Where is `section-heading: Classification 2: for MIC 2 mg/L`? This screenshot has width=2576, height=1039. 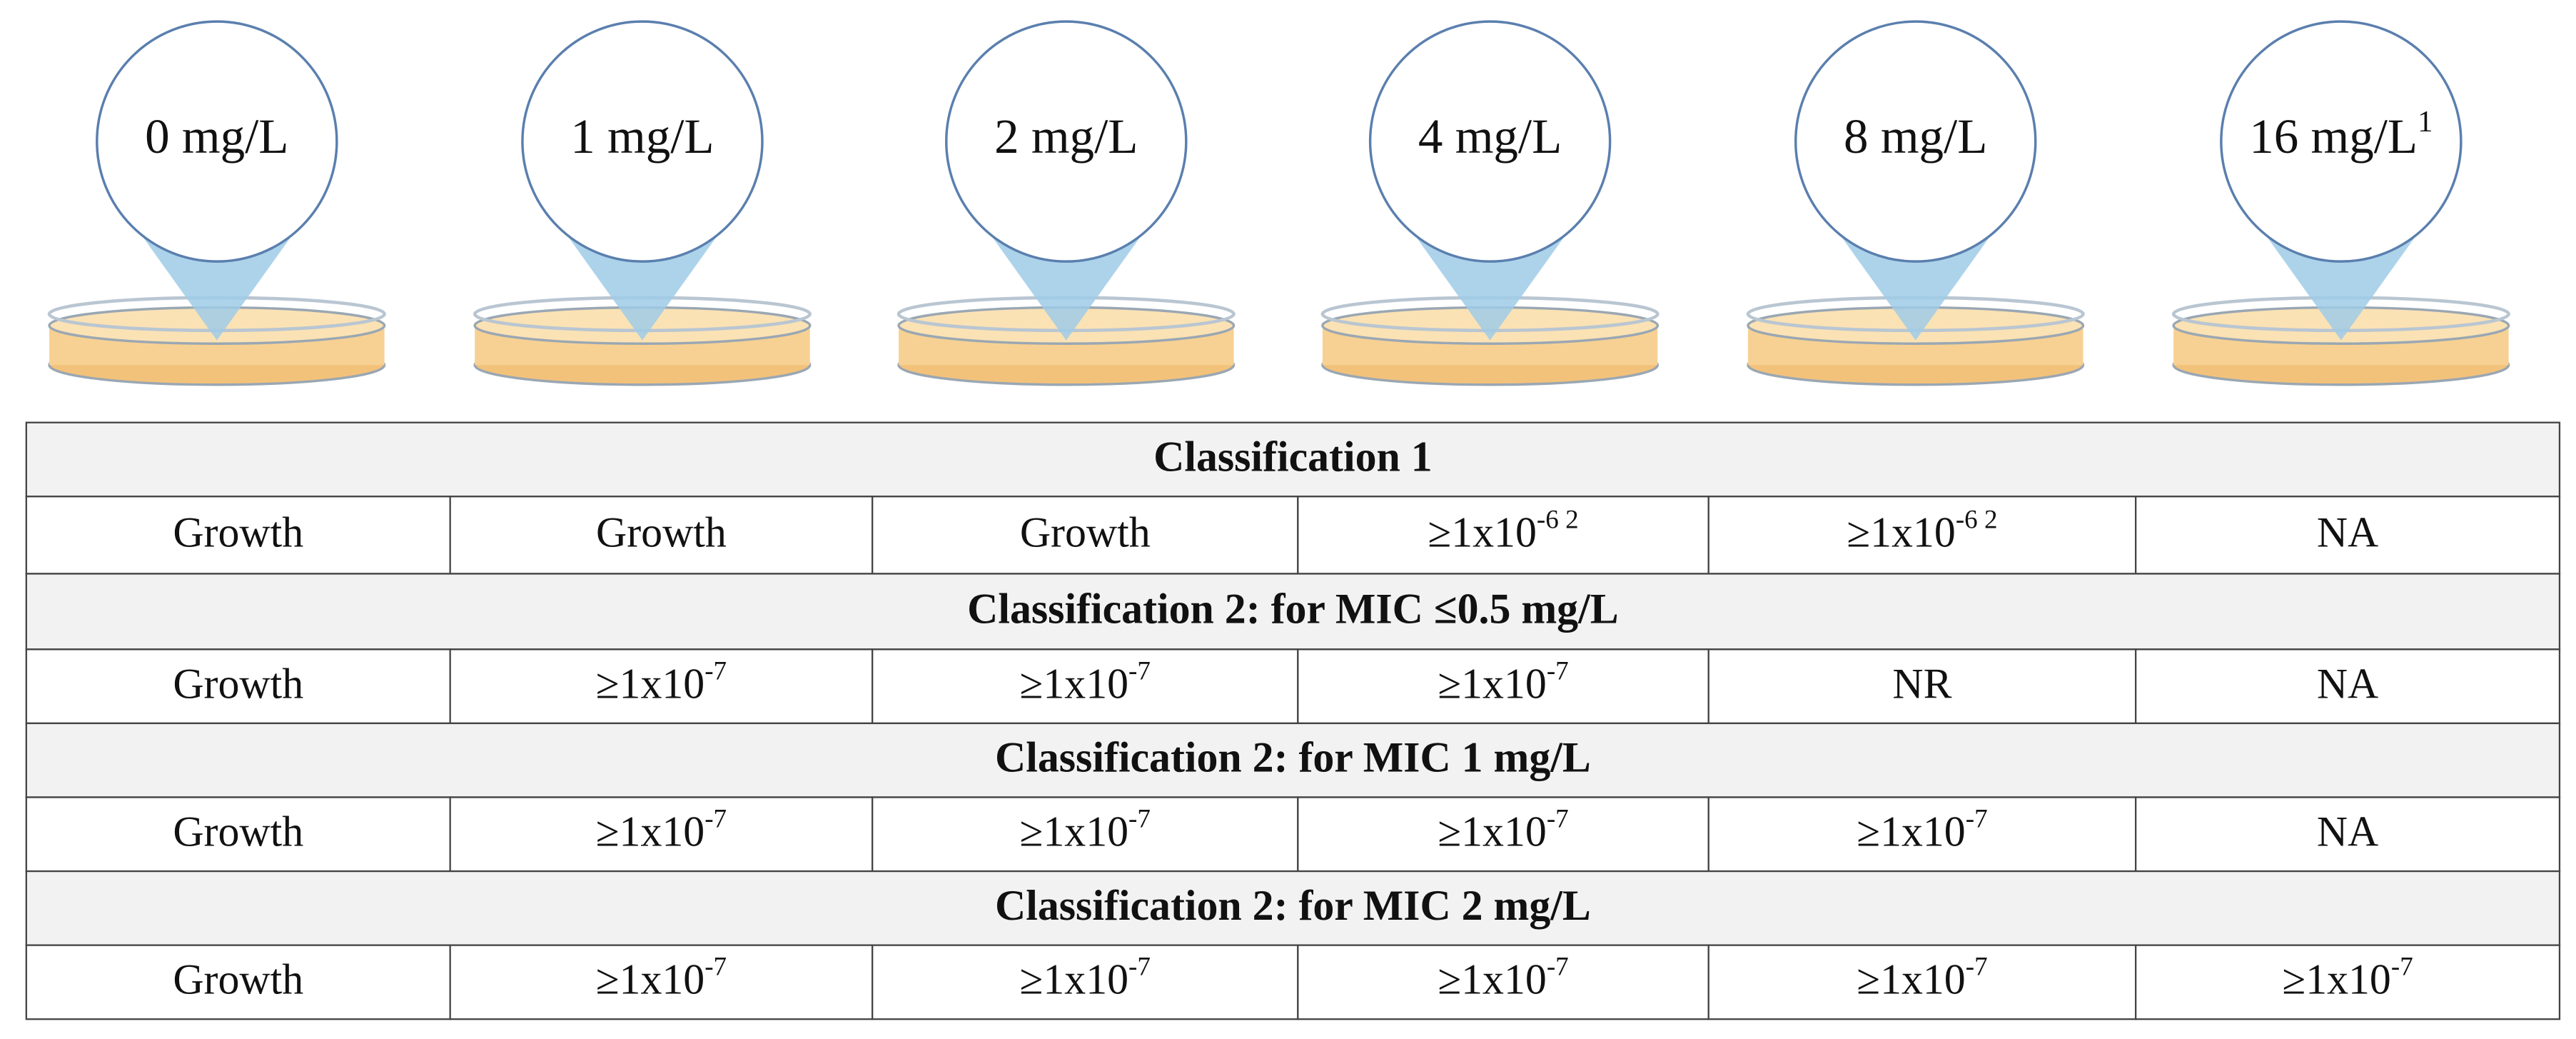
section-heading: Classification 2: for MIC 2 mg/L is located at coordinates (1293, 906).